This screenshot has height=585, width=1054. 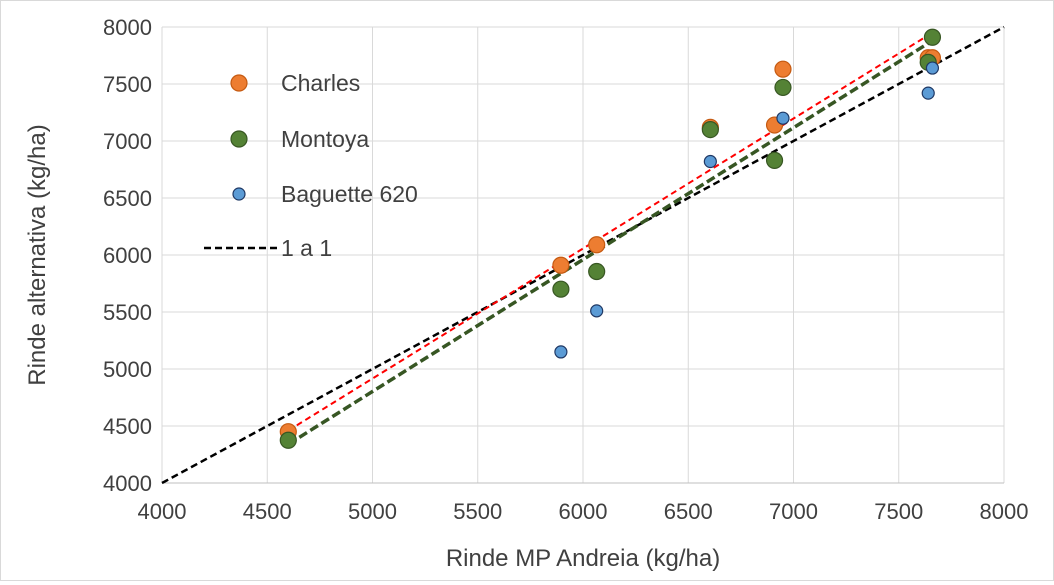 What do you see at coordinates (127, 255) in the screenshot?
I see `y-tick-label: 6000` at bounding box center [127, 255].